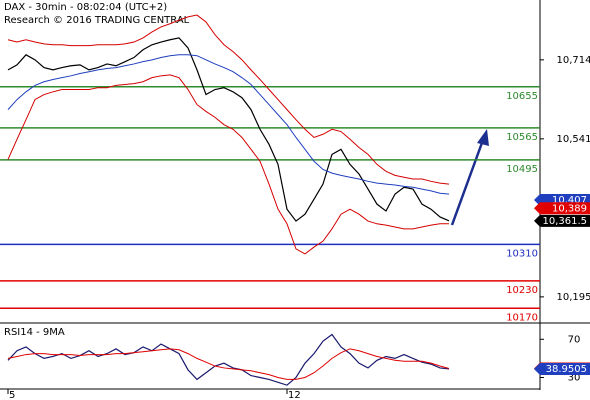  Describe the element at coordinates (574, 377) in the screenshot. I see `y-tick-label: 30` at that location.